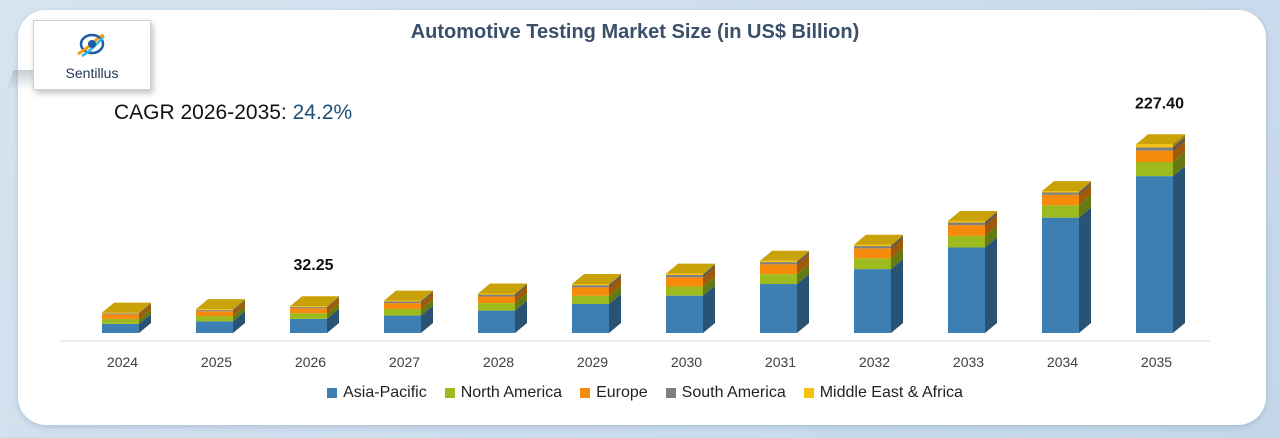 The height and width of the screenshot is (438, 1280). What do you see at coordinates (427, 319) in the screenshot?
I see `bar-side-asia-pacific-2027` at bounding box center [427, 319].